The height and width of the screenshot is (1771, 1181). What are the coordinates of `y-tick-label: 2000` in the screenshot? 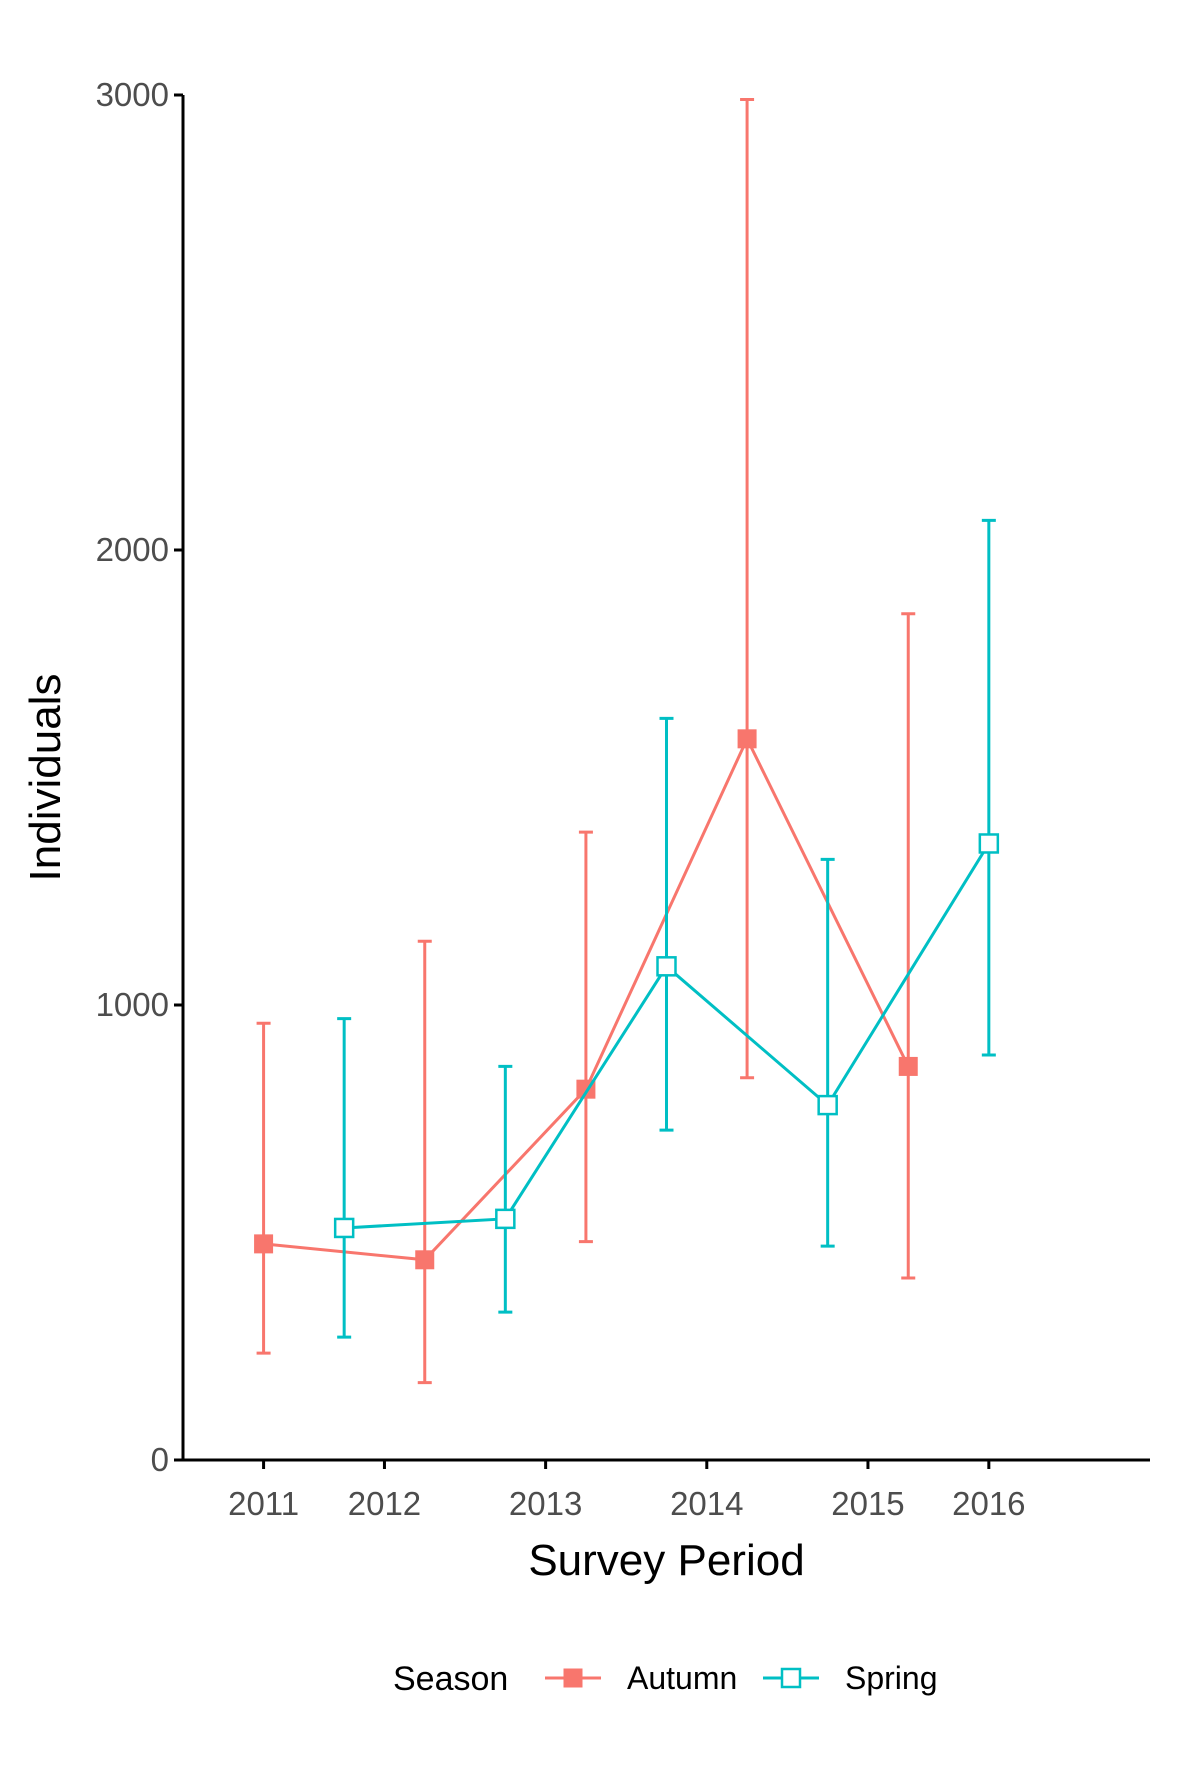 It's located at (132, 549).